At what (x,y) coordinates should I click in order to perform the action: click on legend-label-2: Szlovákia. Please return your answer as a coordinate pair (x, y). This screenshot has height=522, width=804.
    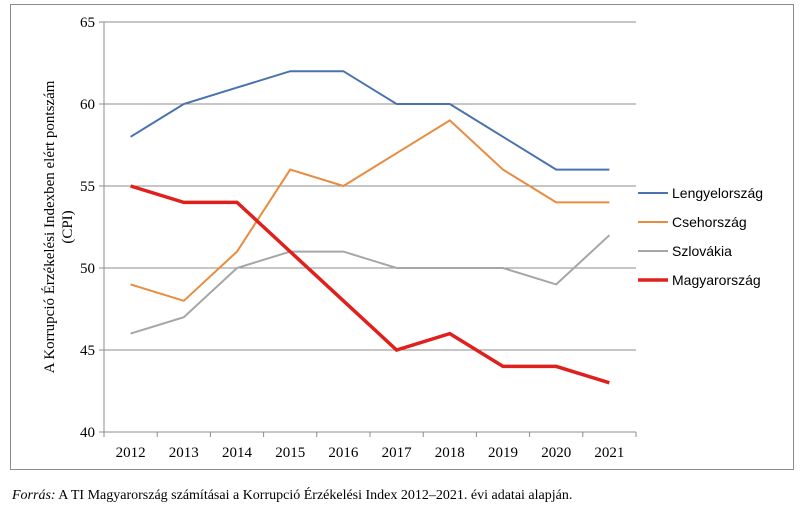
    Looking at the image, I should click on (702, 251).